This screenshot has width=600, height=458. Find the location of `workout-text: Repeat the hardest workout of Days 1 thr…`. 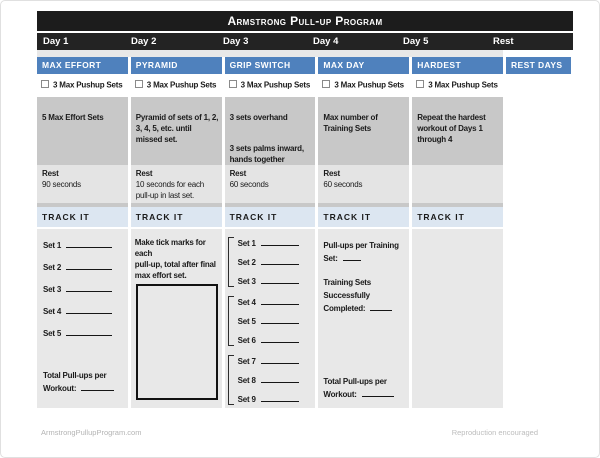

workout-text: Repeat the hardest workout of Days 1 thr… is located at coordinates (451, 128).